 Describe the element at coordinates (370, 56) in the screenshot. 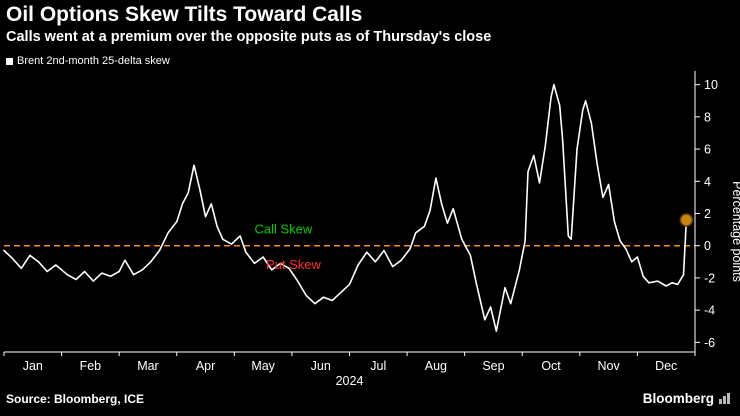

I see `chart-legend: Brent 2nd-month 25-delta skew` at that location.